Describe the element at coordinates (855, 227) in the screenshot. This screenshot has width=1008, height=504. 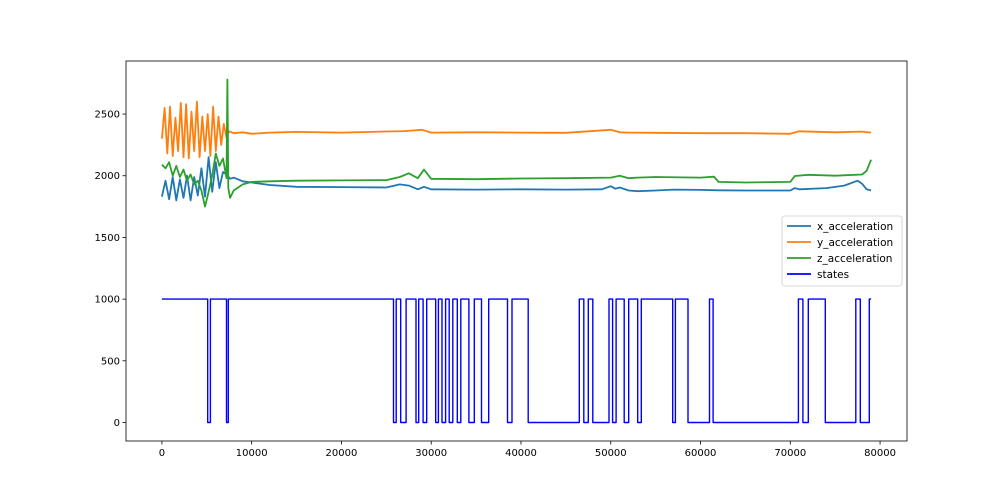
I see `legend-label-x-acceleration: x_acceleration` at that location.